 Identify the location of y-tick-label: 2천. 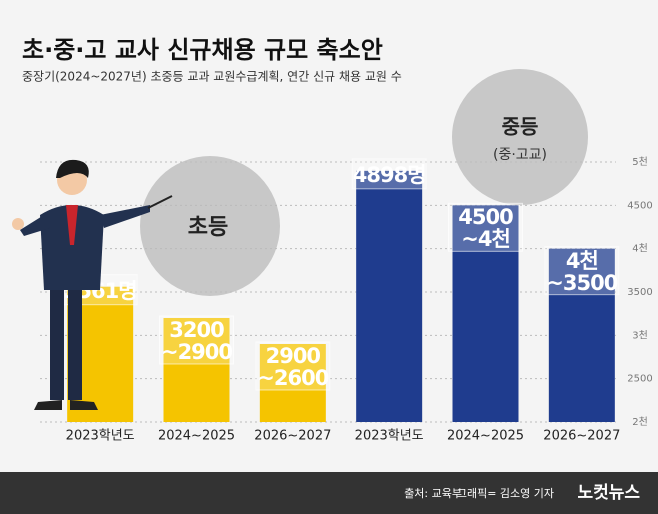
(640, 422).